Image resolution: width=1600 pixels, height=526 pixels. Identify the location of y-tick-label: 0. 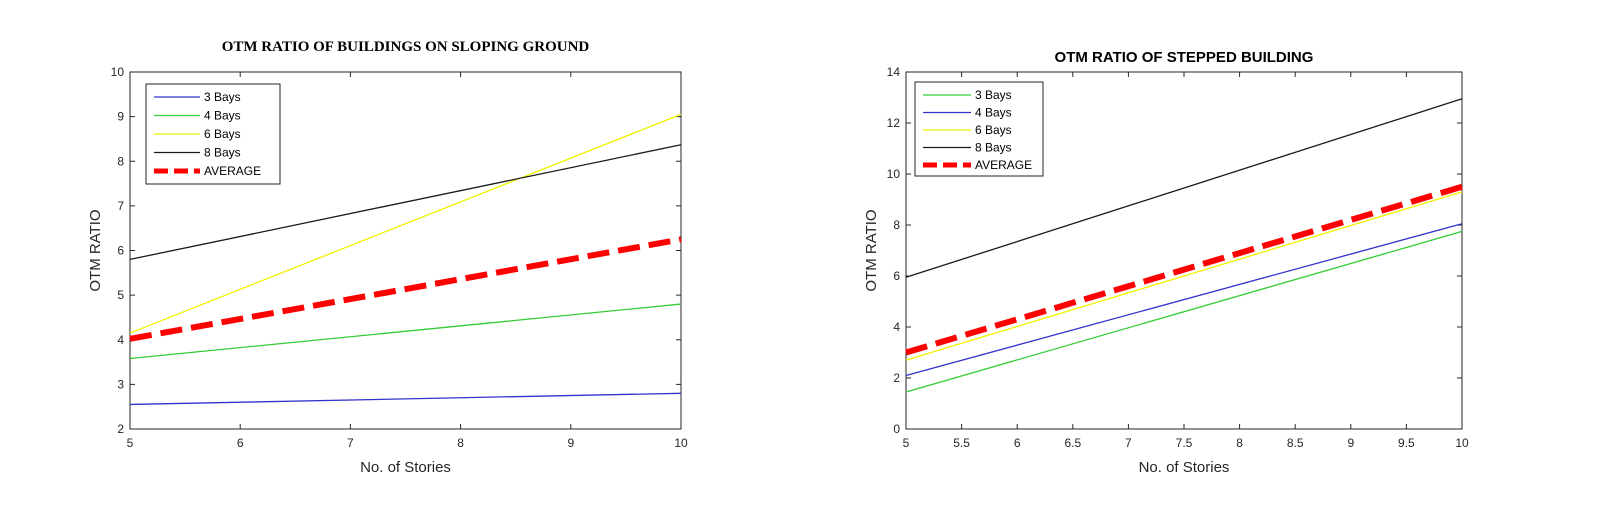
(896, 429).